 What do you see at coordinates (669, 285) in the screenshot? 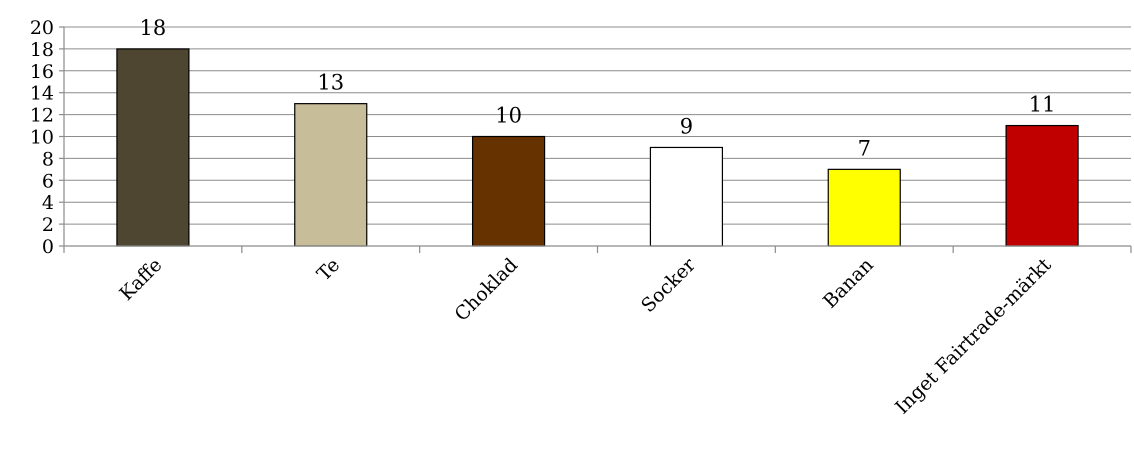
I see `x-tick-label: Socker` at bounding box center [669, 285].